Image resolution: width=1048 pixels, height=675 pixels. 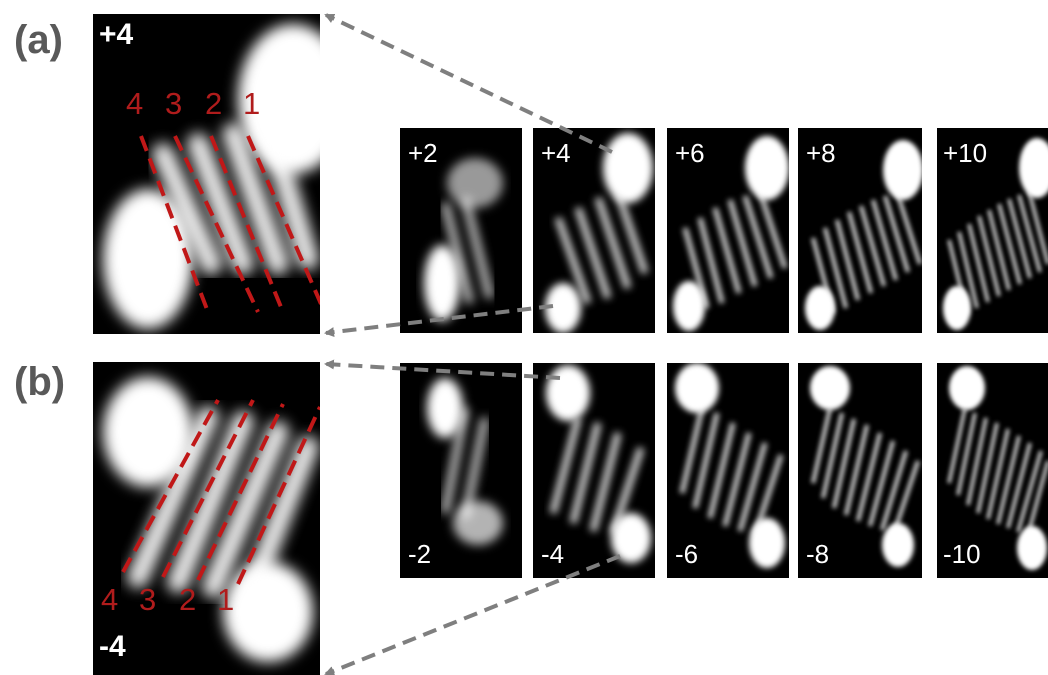 What do you see at coordinates (112, 646) in the screenshot?
I see `frame-label: -4` at bounding box center [112, 646].